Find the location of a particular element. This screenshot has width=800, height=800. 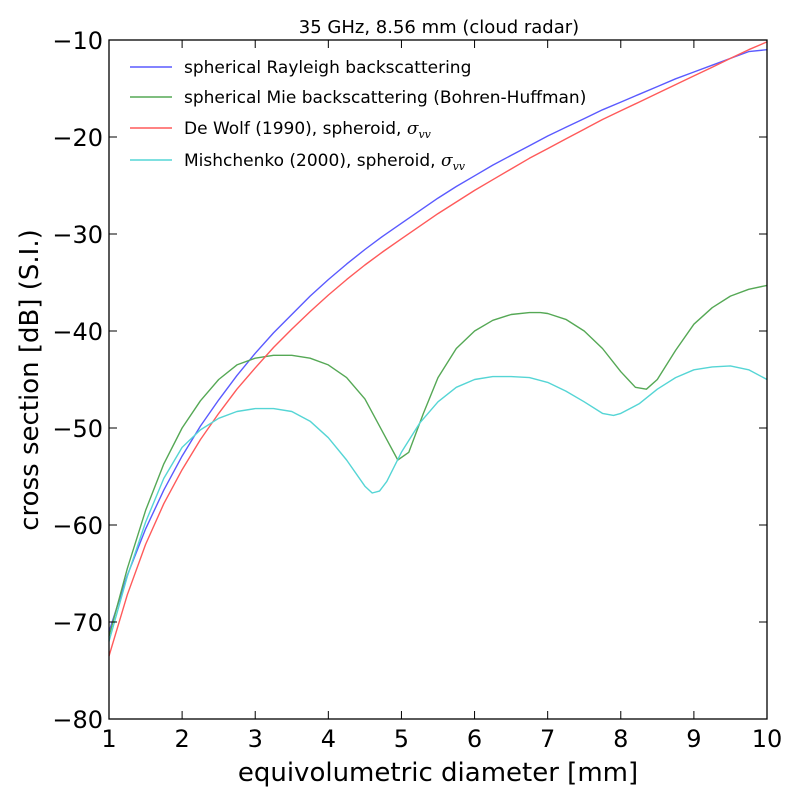

legend-entry-4: Mishchenko (2000), spheroid, σvv is located at coordinates (325, 162).